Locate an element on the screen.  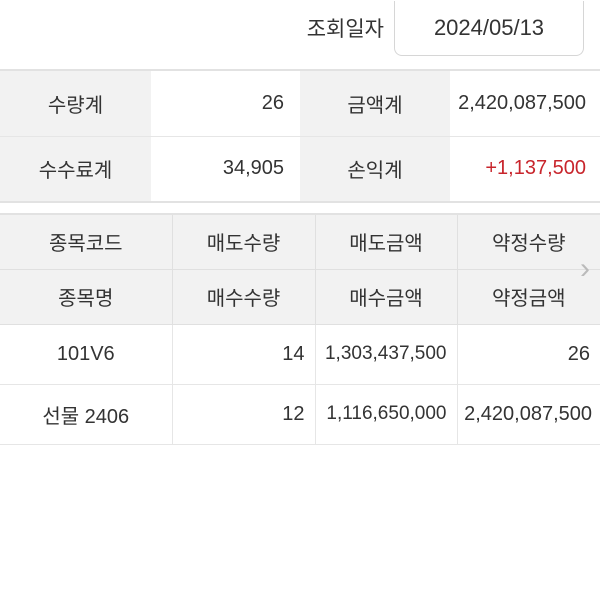
header-contract-amount: 약정금액 is located at coordinates (528, 297).